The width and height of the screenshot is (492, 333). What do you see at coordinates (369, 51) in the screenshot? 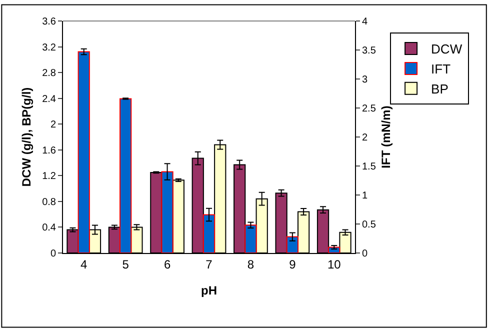
I see `y2-tick-label: 3.5` at bounding box center [369, 51].